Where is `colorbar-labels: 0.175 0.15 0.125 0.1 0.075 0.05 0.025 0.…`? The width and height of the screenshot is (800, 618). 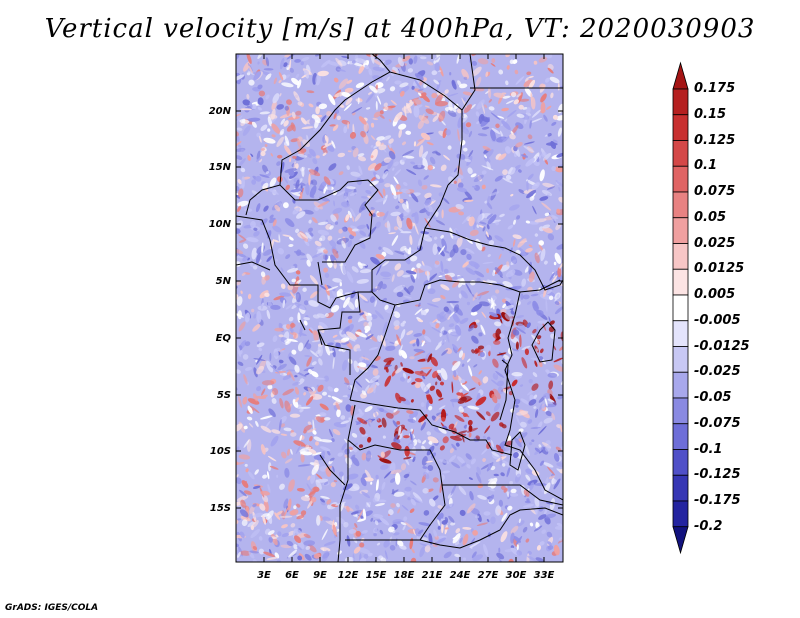 colorbar-labels: 0.175 0.15 0.125 0.1 0.075 0.05 0.025 0.… is located at coordinates (722, 307).